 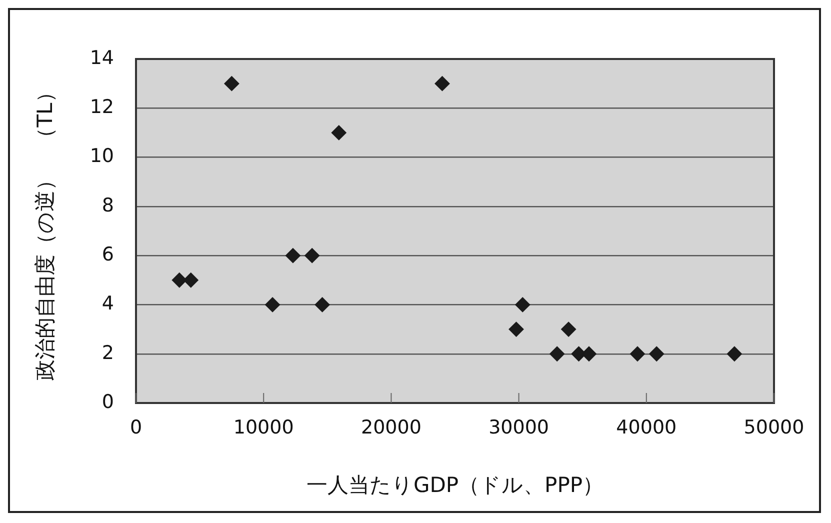 What do you see at coordinates (102, 156) in the screenshot?
I see `y-tick-label: 10` at bounding box center [102, 156].